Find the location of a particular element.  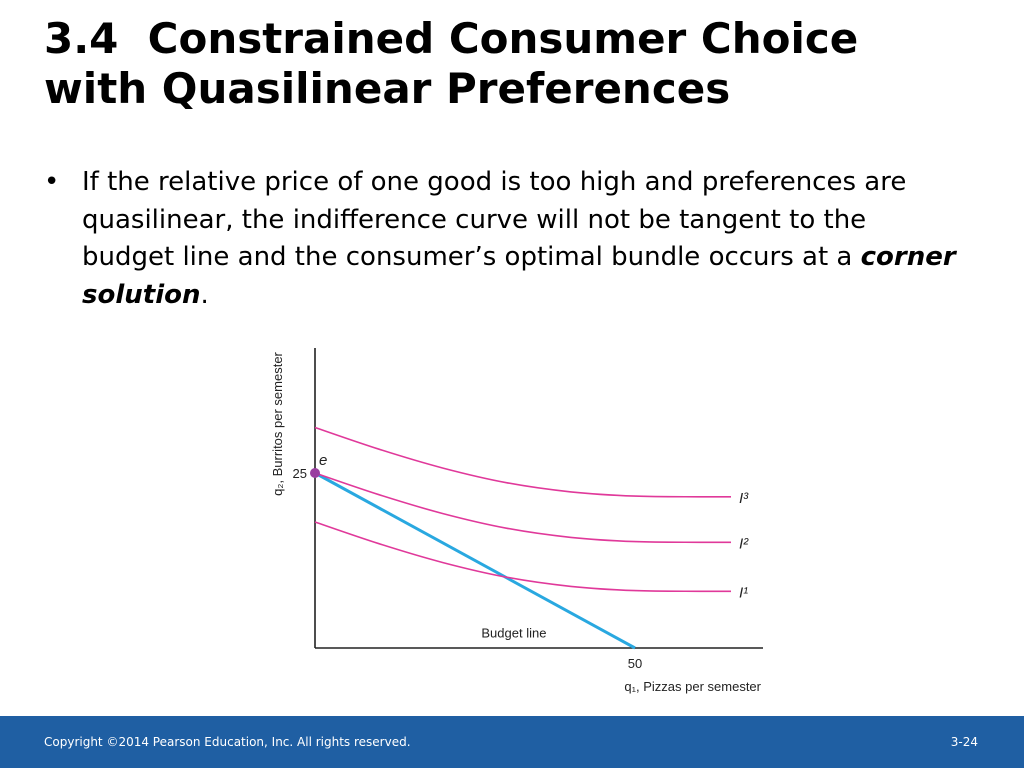

point-e is located at coordinates (315, 473).